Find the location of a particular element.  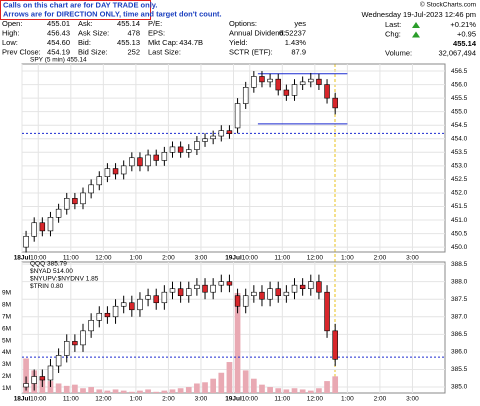

volume-tick-label: 9M is located at coordinates (6, 293).